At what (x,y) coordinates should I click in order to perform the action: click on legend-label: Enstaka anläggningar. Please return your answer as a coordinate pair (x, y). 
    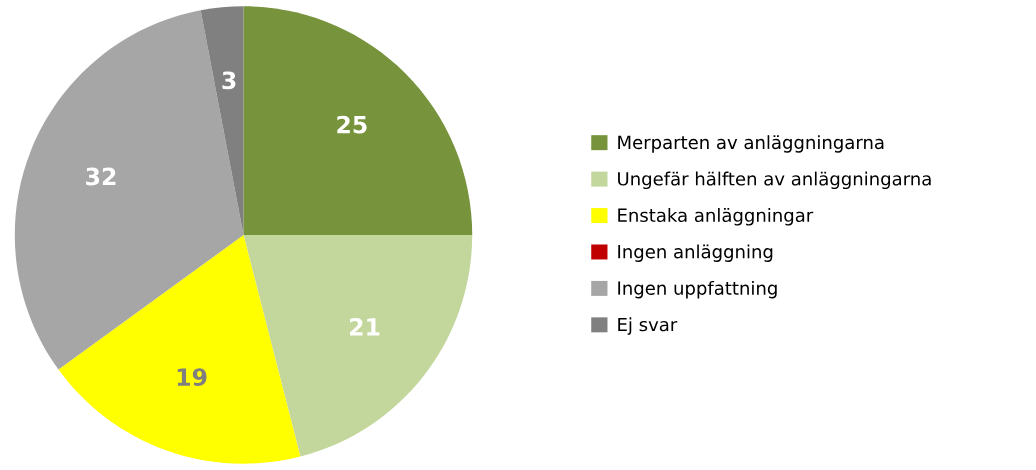
    Looking at the image, I should click on (716, 217).